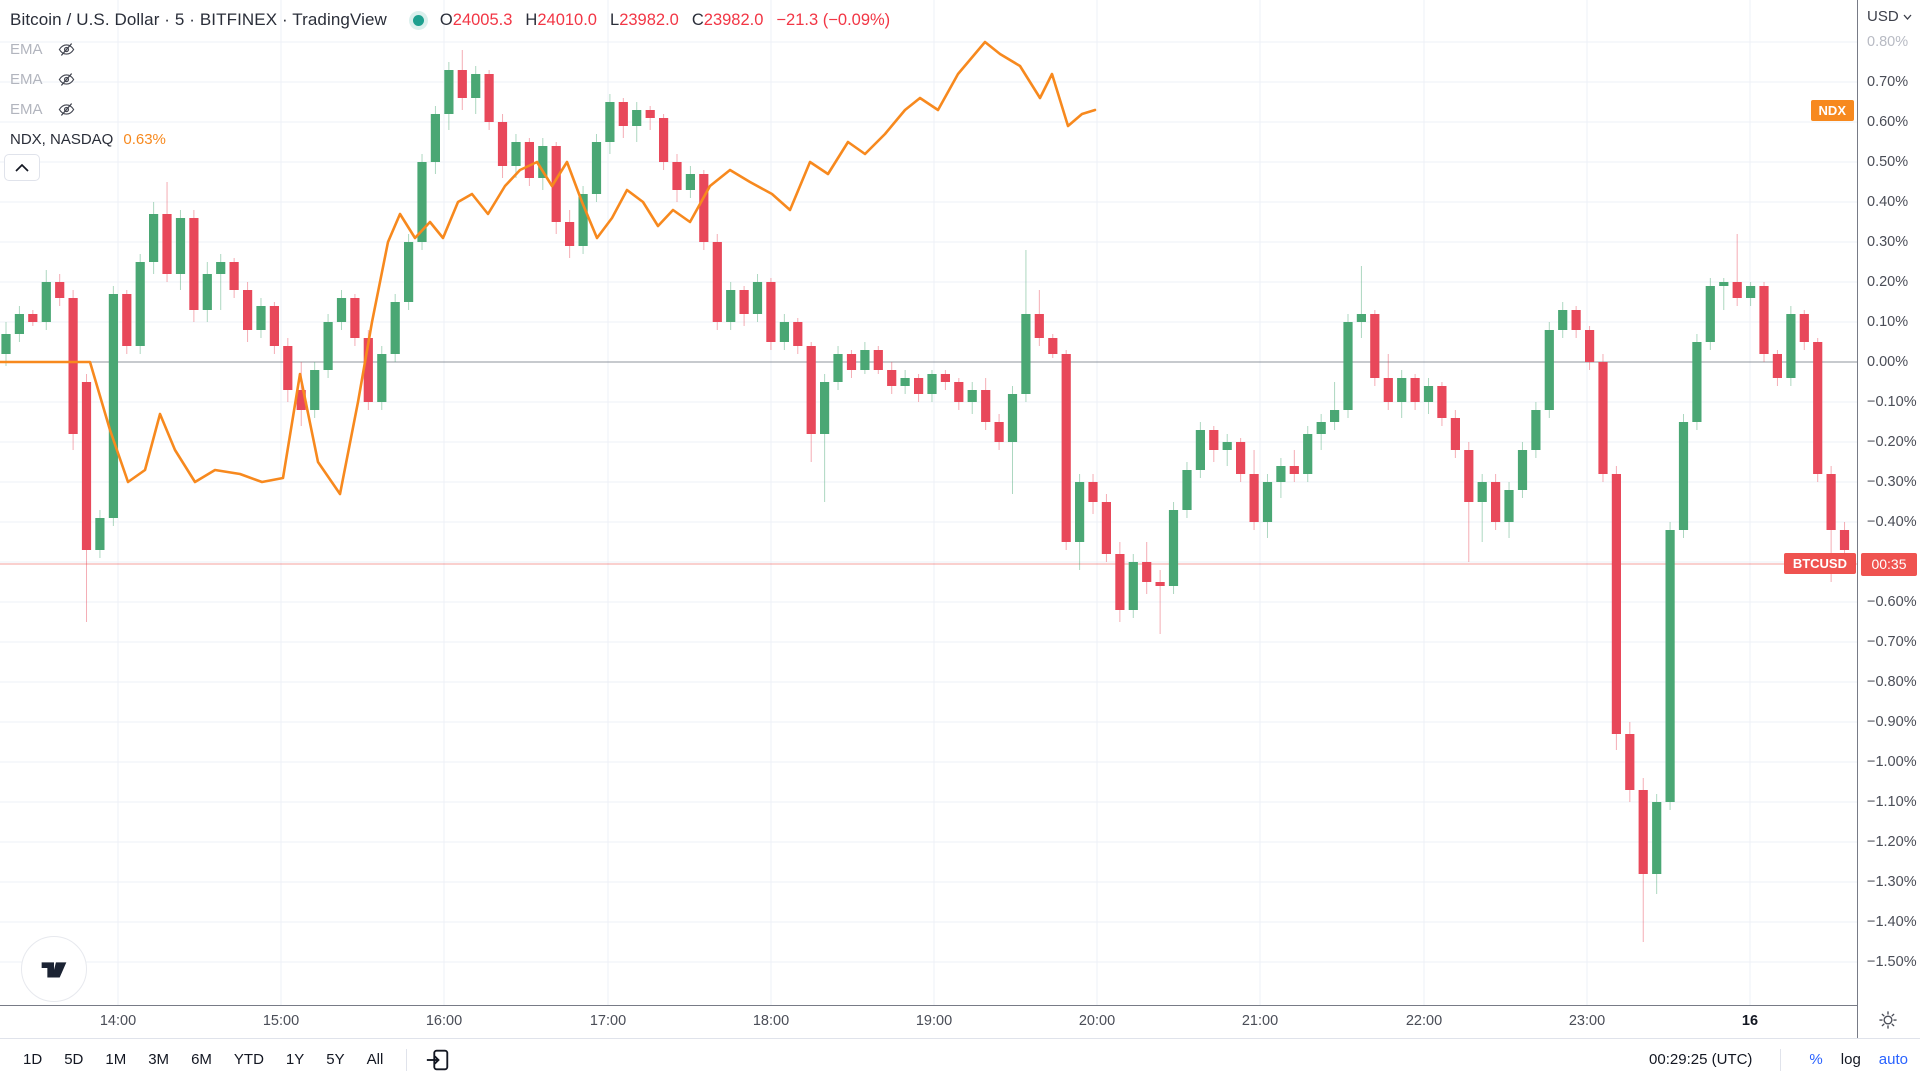  Describe the element at coordinates (1587, 1021) in the screenshot. I see `time-tick: 23:00` at that location.